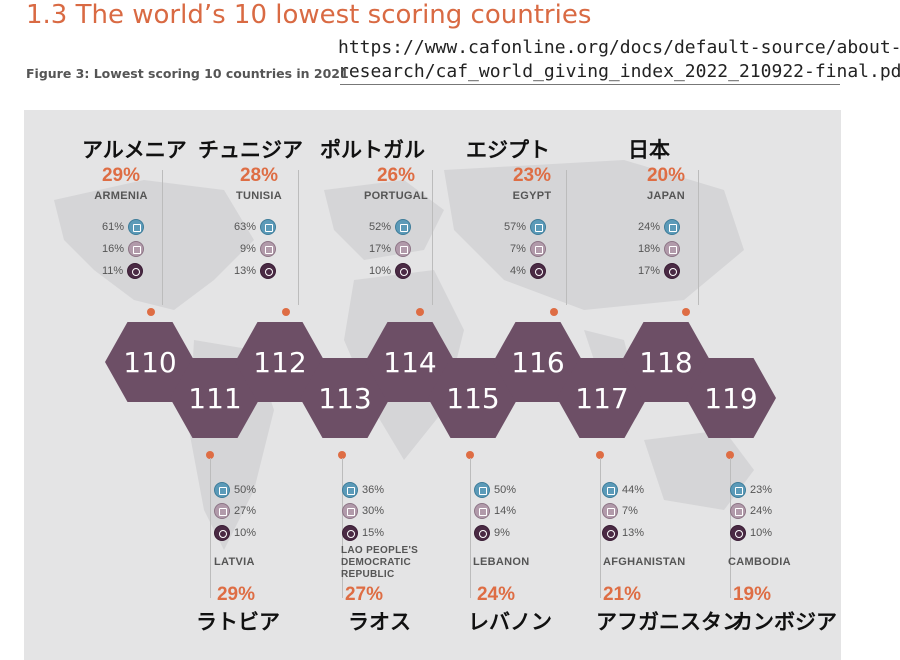  What do you see at coordinates (373, 533) in the screenshot?
I see `stat-help: 15%` at bounding box center [373, 533].